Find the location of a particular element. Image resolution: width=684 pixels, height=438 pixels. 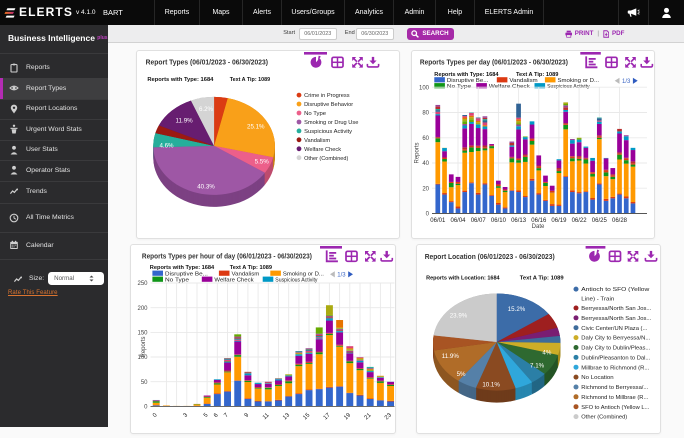

svg-text: 06/28 is located at coordinates (620, 221).